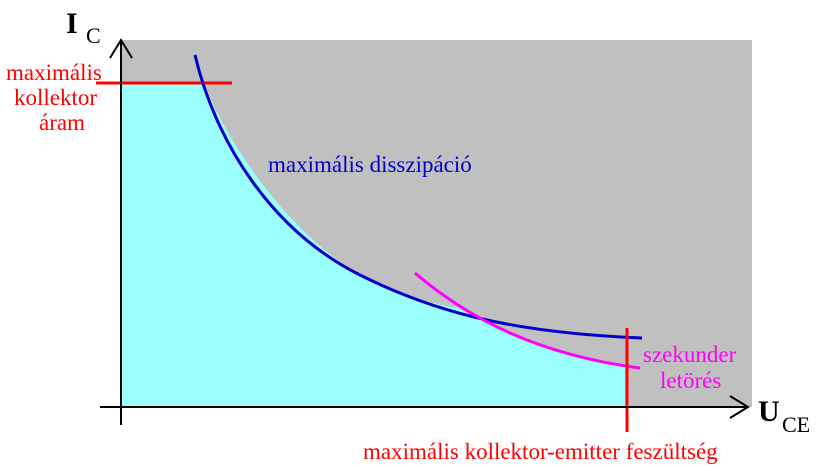 The image size is (823, 469). What do you see at coordinates (690, 380) in the screenshot?
I see `breakdown-label-line2: letörés` at bounding box center [690, 380].